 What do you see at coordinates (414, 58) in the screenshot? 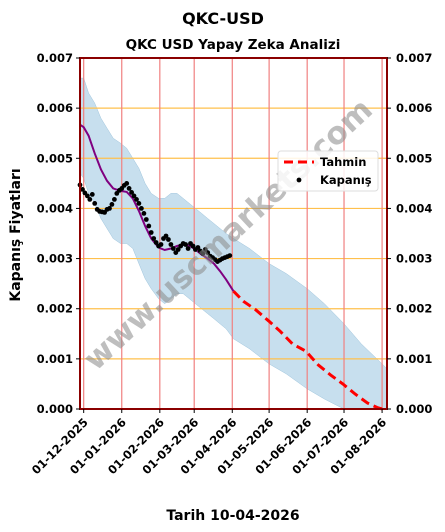
I see `y-tick-label-right: 0.007` at bounding box center [414, 58].